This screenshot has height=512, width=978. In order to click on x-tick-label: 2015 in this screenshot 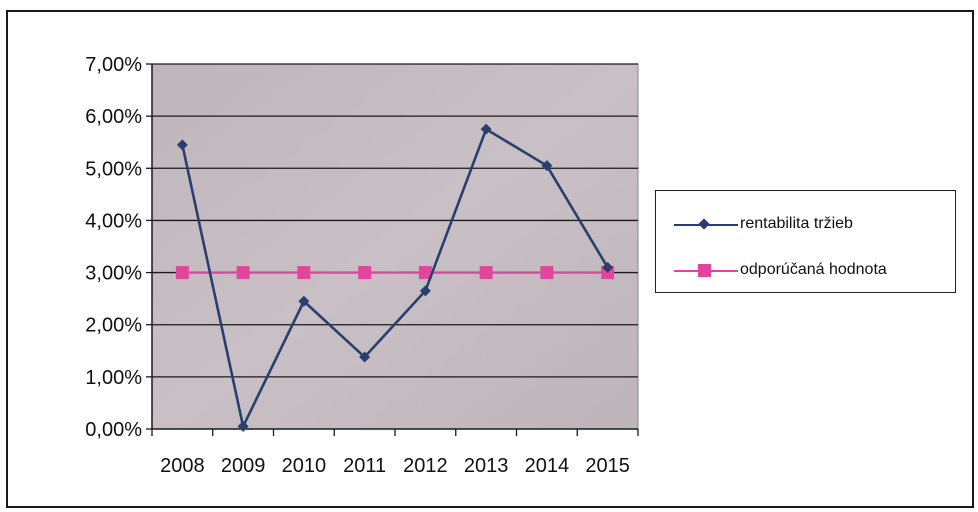, I will do `click(607, 466)`.